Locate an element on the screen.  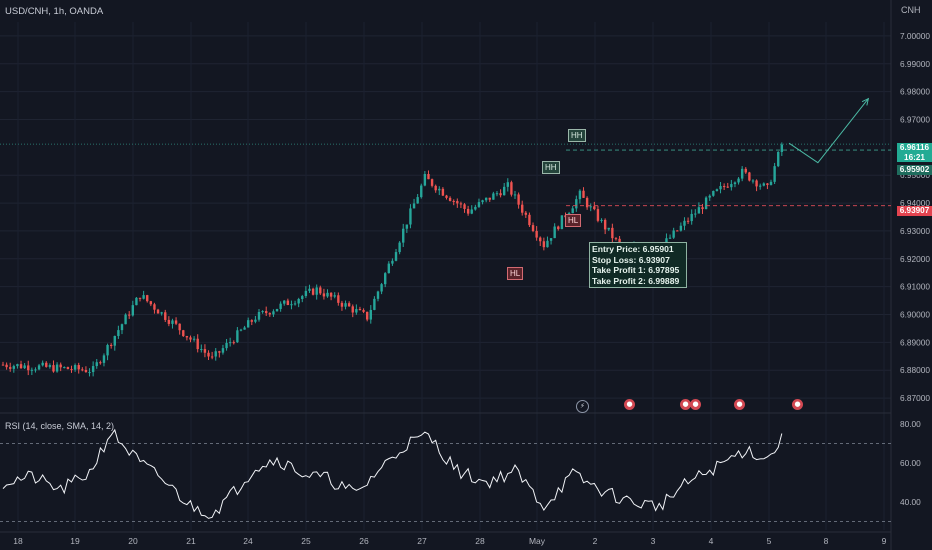
pattern-label-hh: HH is located at coordinates (551, 167).